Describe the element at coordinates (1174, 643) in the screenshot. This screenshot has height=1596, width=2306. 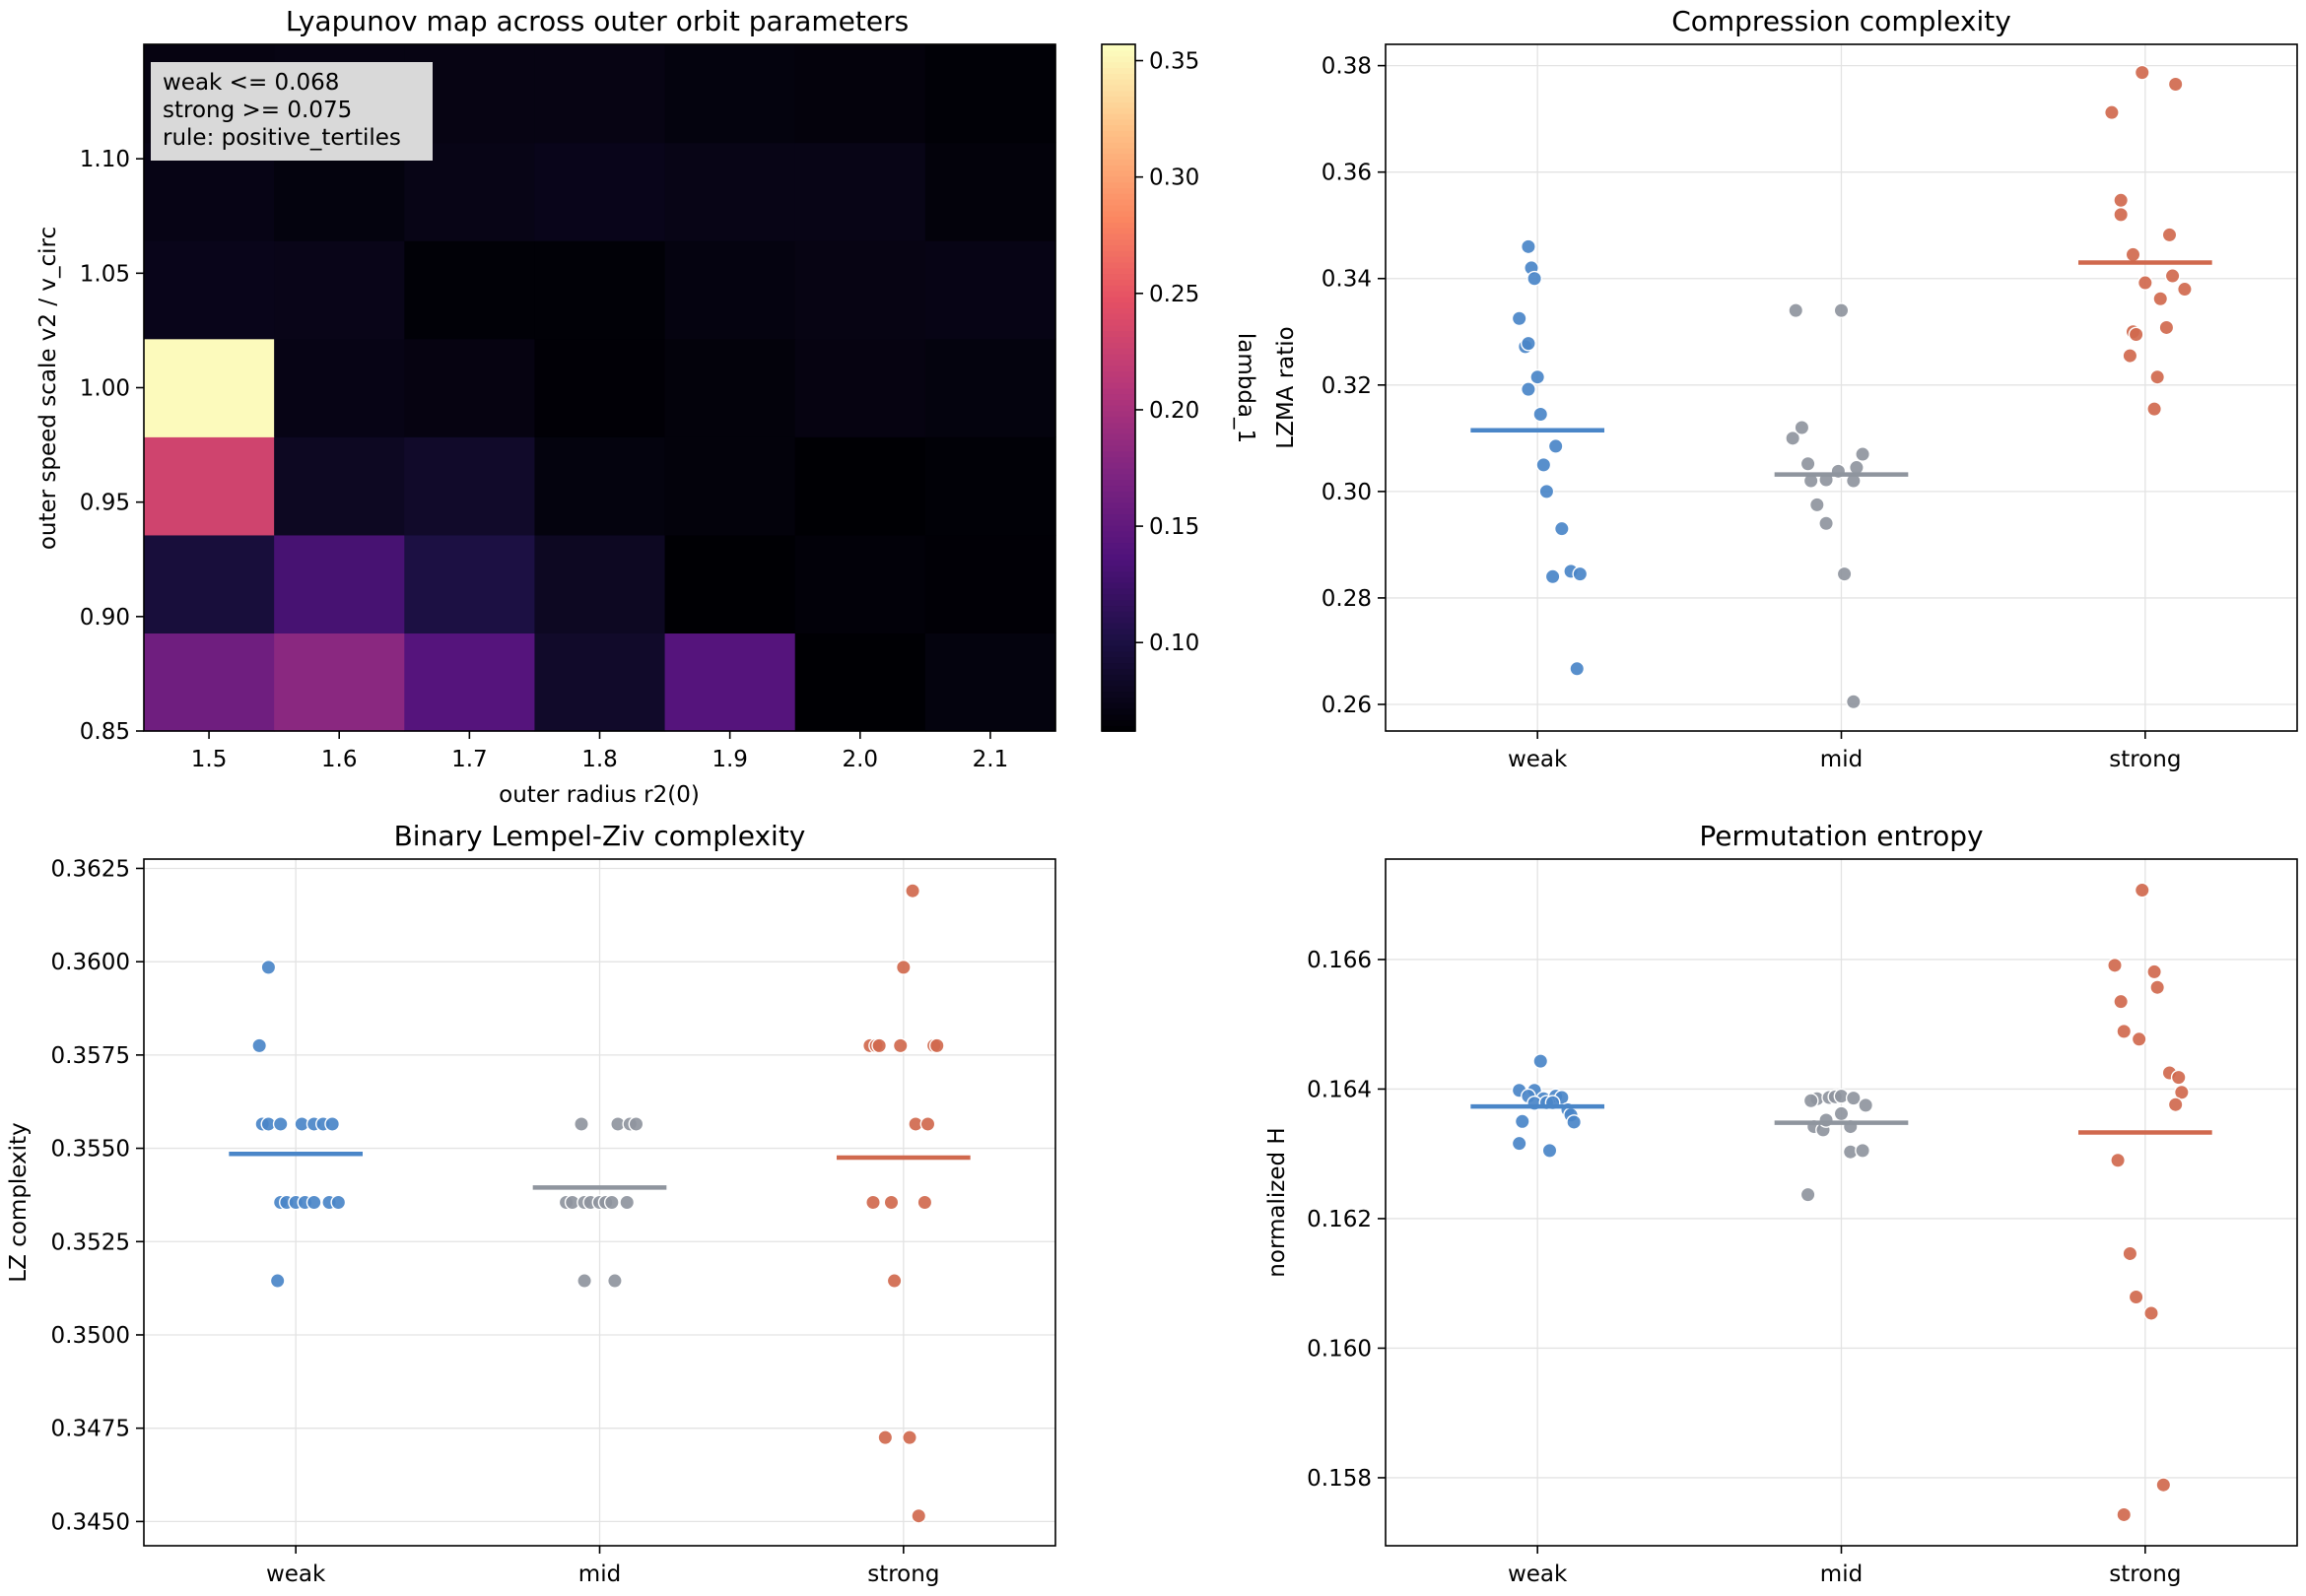
I see `colorbar-tick-label: 0.10` at that location.